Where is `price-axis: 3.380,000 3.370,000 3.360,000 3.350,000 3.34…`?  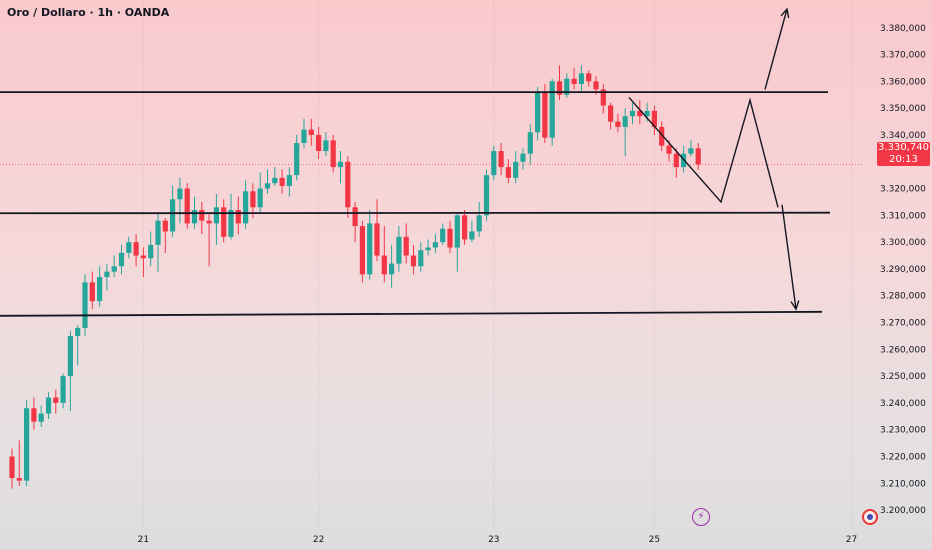 price-axis: 3.380,000 3.370,000 3.360,000 3.350,000 3.34… is located at coordinates (903, 270).